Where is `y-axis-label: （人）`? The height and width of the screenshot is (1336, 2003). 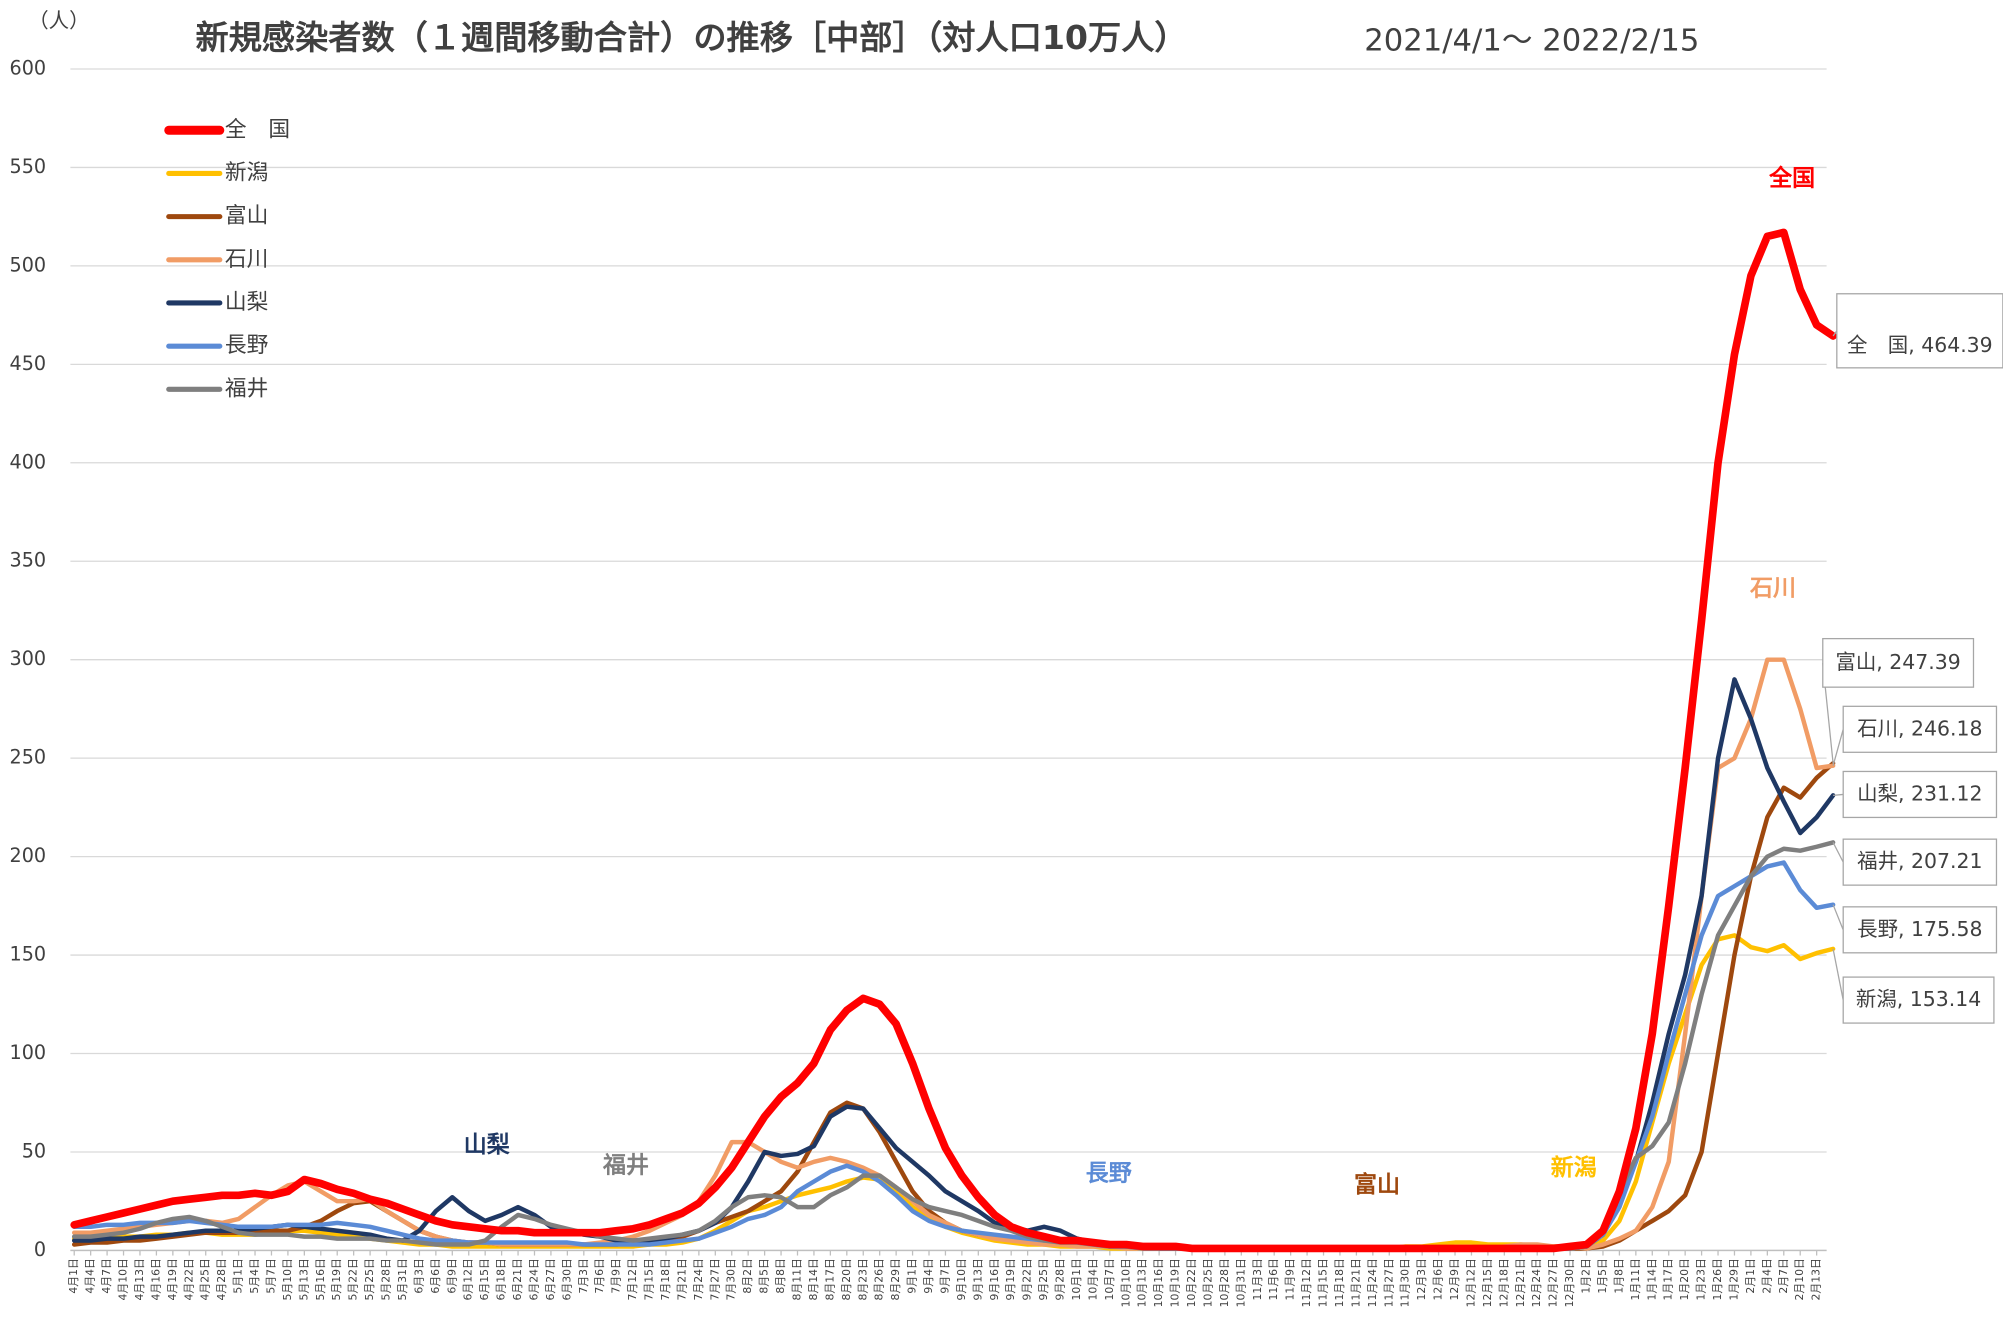
y-axis-label: （人） is located at coordinates (58, 21).